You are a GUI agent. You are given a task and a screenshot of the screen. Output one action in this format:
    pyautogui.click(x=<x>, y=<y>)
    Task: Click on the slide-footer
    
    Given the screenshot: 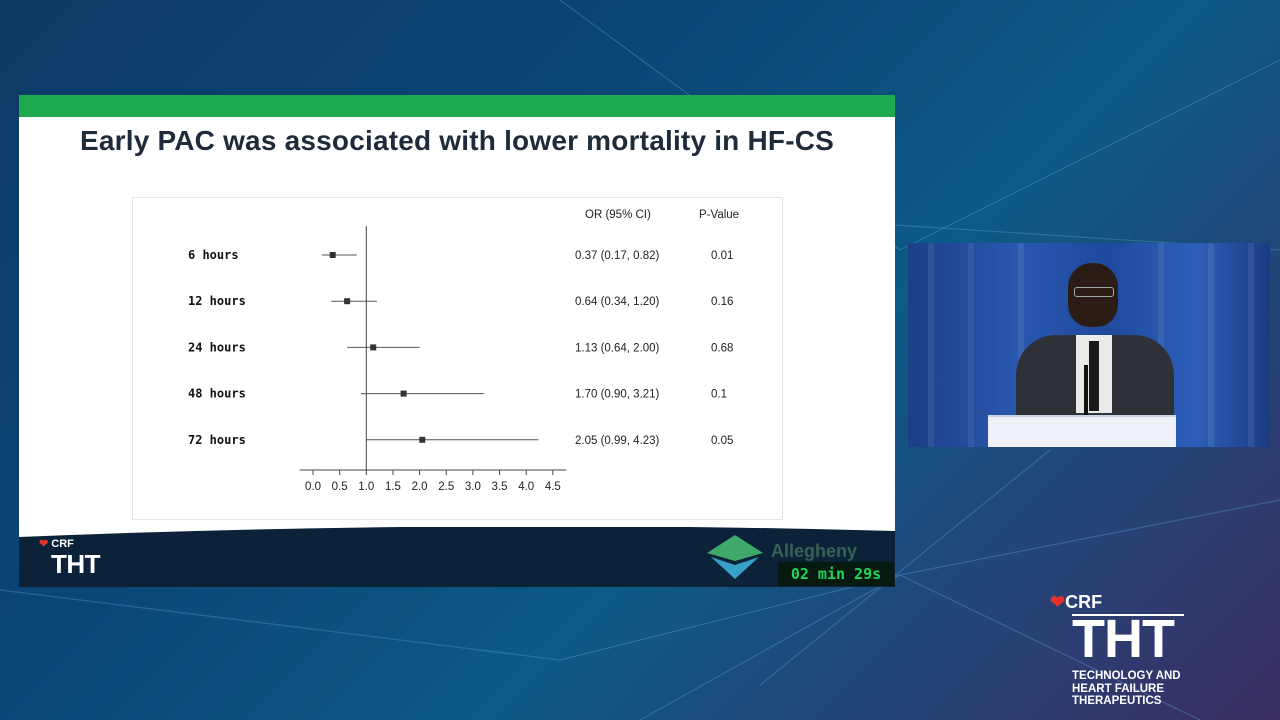 What is the action you would take?
    pyautogui.click(x=457, y=557)
    